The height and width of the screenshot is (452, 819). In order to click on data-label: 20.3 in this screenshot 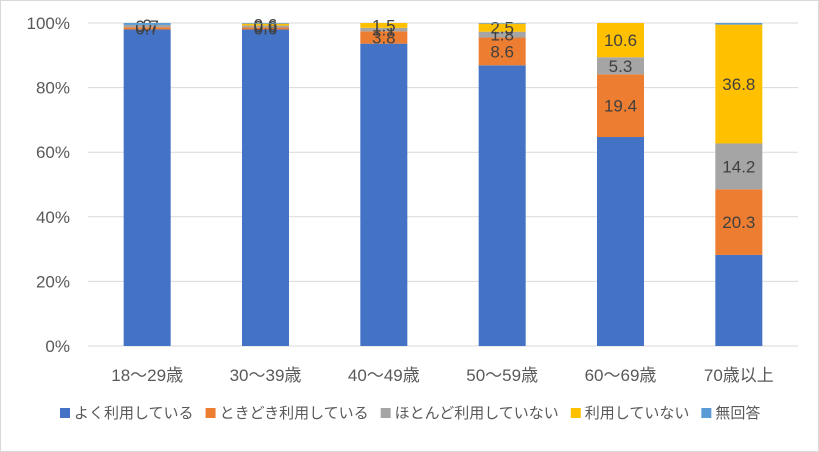, I will do `click(738, 222)`.